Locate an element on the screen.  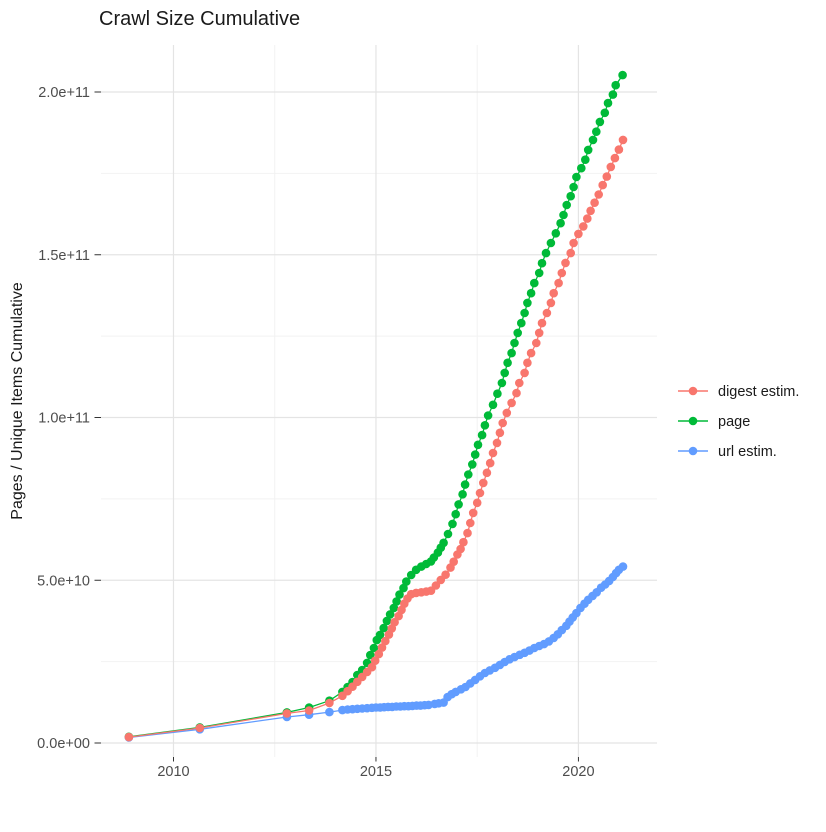
y-tick-label: 5.0e+10 is located at coordinates (63, 581).